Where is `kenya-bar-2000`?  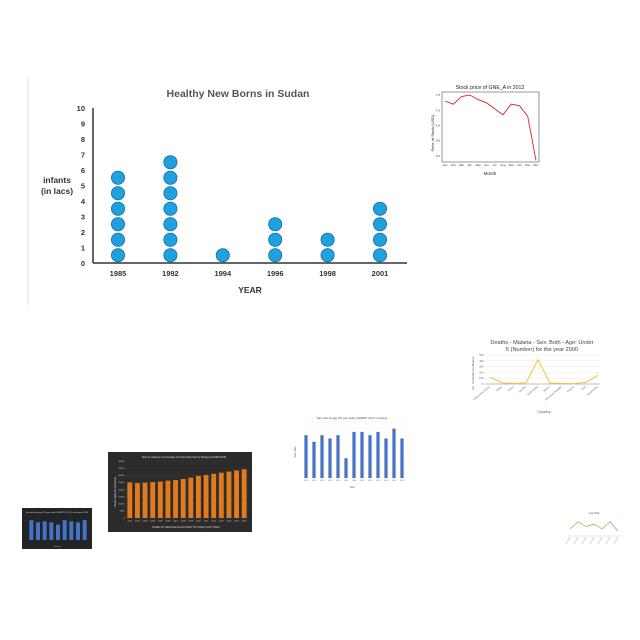
kenya-bar-2000 is located at coordinates (386, 458).